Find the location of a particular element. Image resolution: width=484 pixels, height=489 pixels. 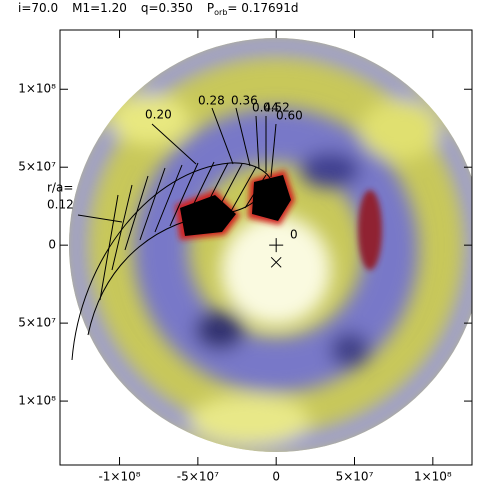

x-tick-label: 1×10⁸ is located at coordinates (433, 477).